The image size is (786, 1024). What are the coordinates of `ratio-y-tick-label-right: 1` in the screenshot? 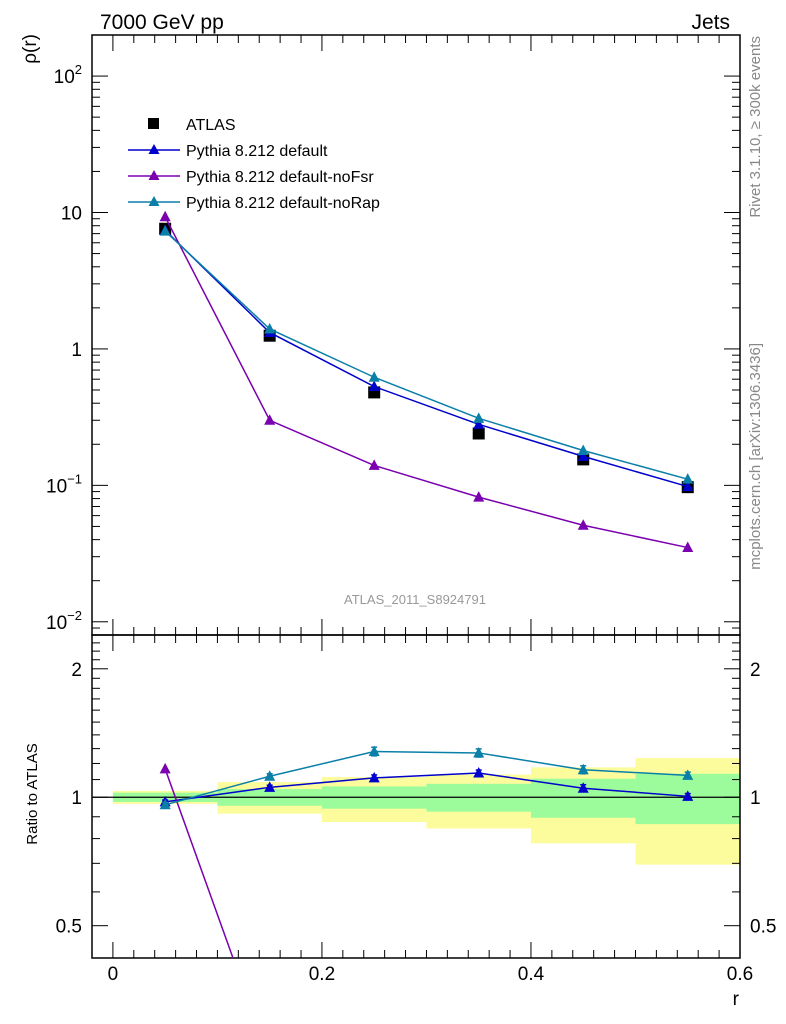 It's located at (755, 798).